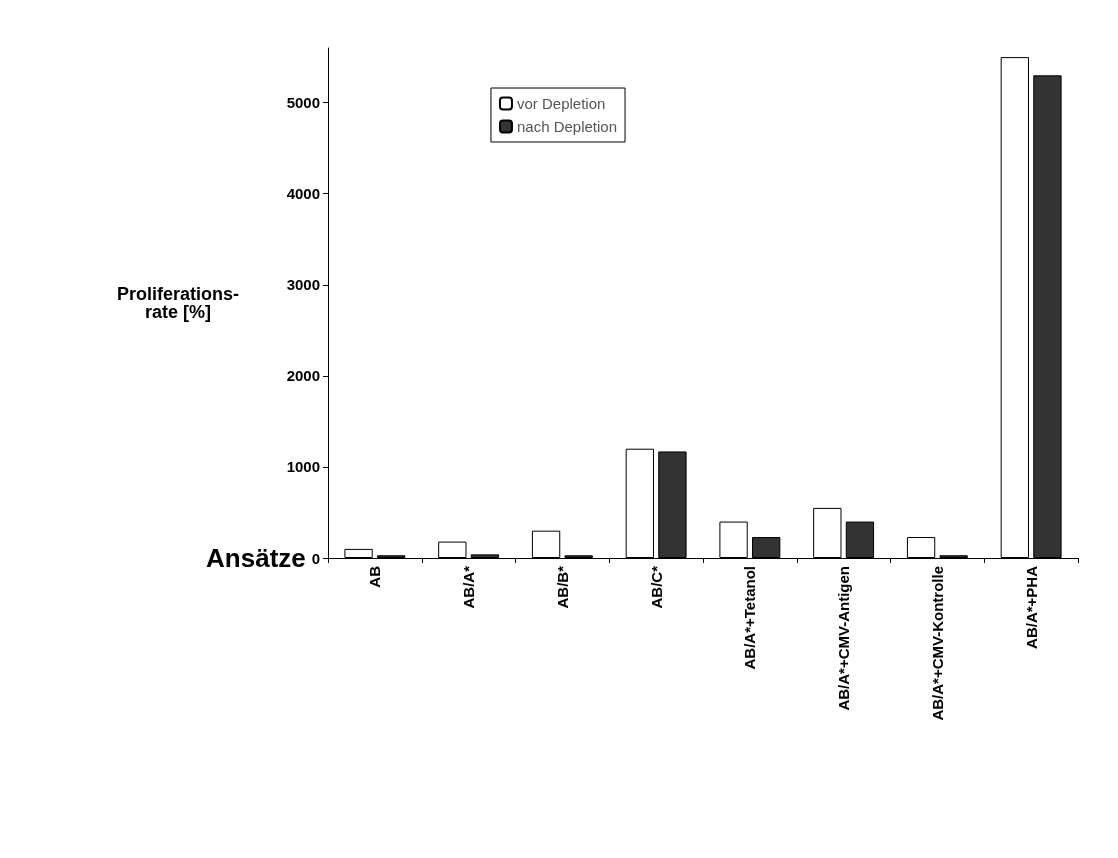 The height and width of the screenshot is (858, 1118). What do you see at coordinates (315, 558) in the screenshot?
I see `y-tick-label: 0` at bounding box center [315, 558].